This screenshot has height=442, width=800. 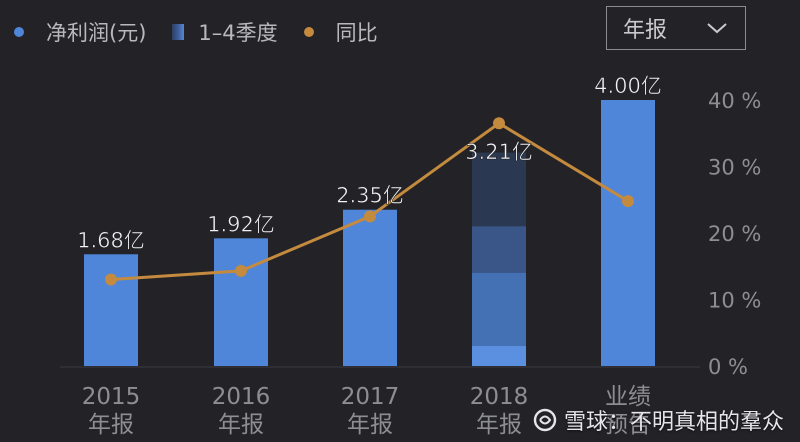 What do you see at coordinates (111, 397) in the screenshot?
I see `x-tick-label: 2015` at bounding box center [111, 397].